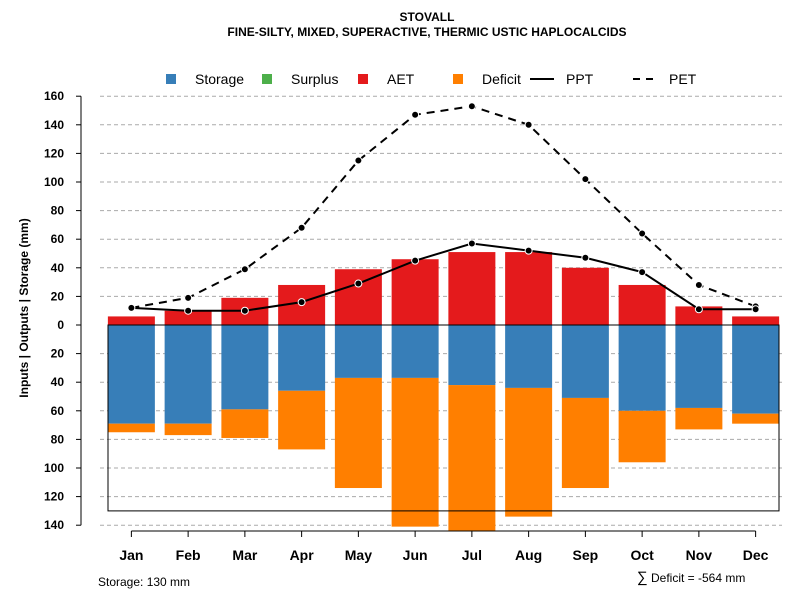  Describe the element at coordinates (642, 555) in the screenshot. I see `x-tick-label: Oct` at that location.